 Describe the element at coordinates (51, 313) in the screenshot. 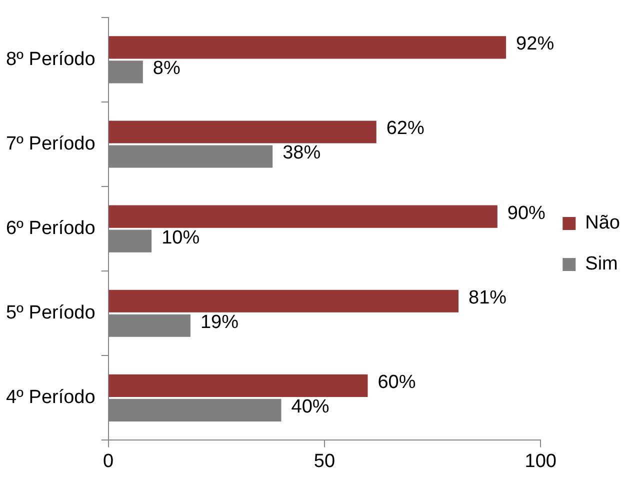

I see `y-tick-label: 5º Período` at that location.